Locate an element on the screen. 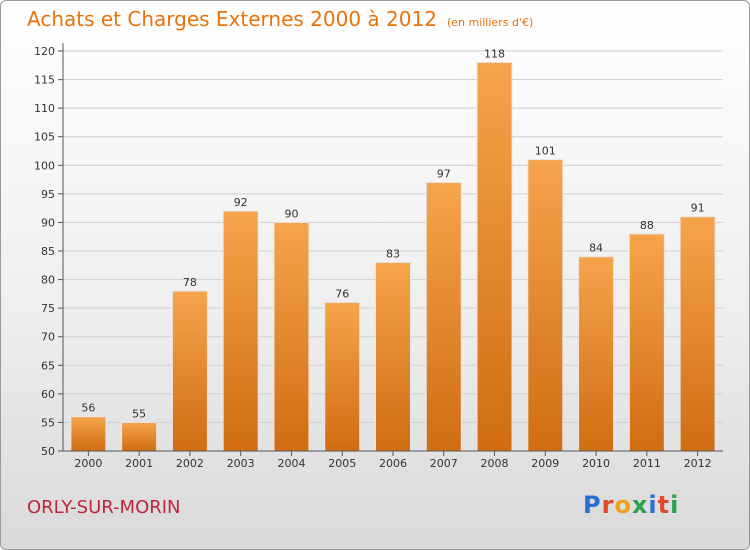 Image resolution: width=750 pixels, height=550 pixels. bar-2004 is located at coordinates (291, 336).